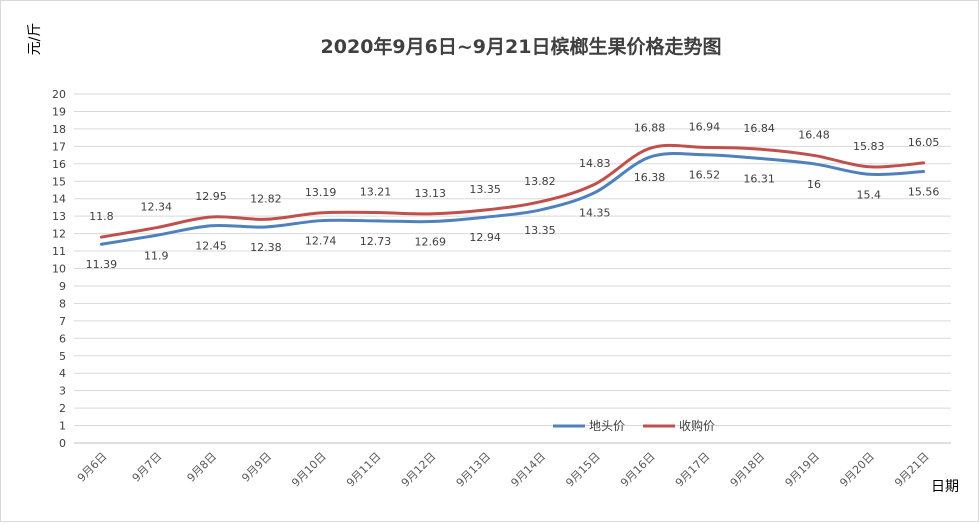  I want to click on y-tick-label: 6, so click(62, 338).